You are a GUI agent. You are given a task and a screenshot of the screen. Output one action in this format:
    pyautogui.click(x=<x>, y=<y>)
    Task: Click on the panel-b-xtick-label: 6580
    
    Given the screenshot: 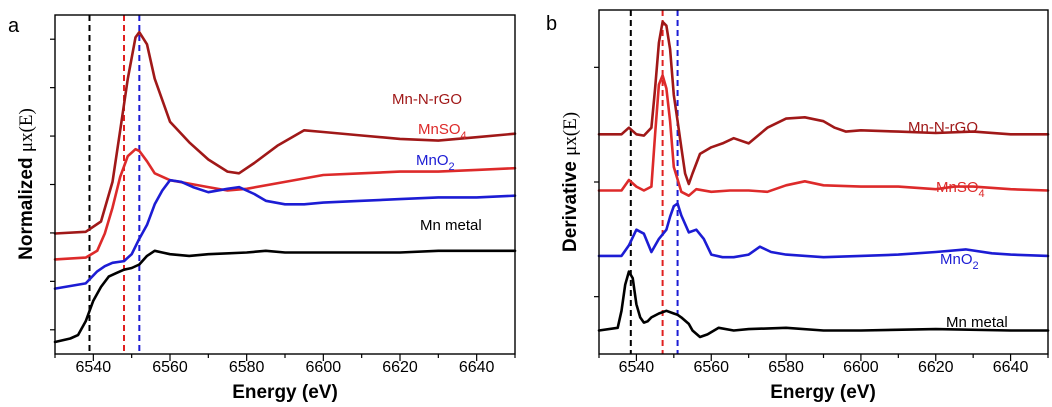 What is the action you would take?
    pyautogui.click(x=786, y=367)
    